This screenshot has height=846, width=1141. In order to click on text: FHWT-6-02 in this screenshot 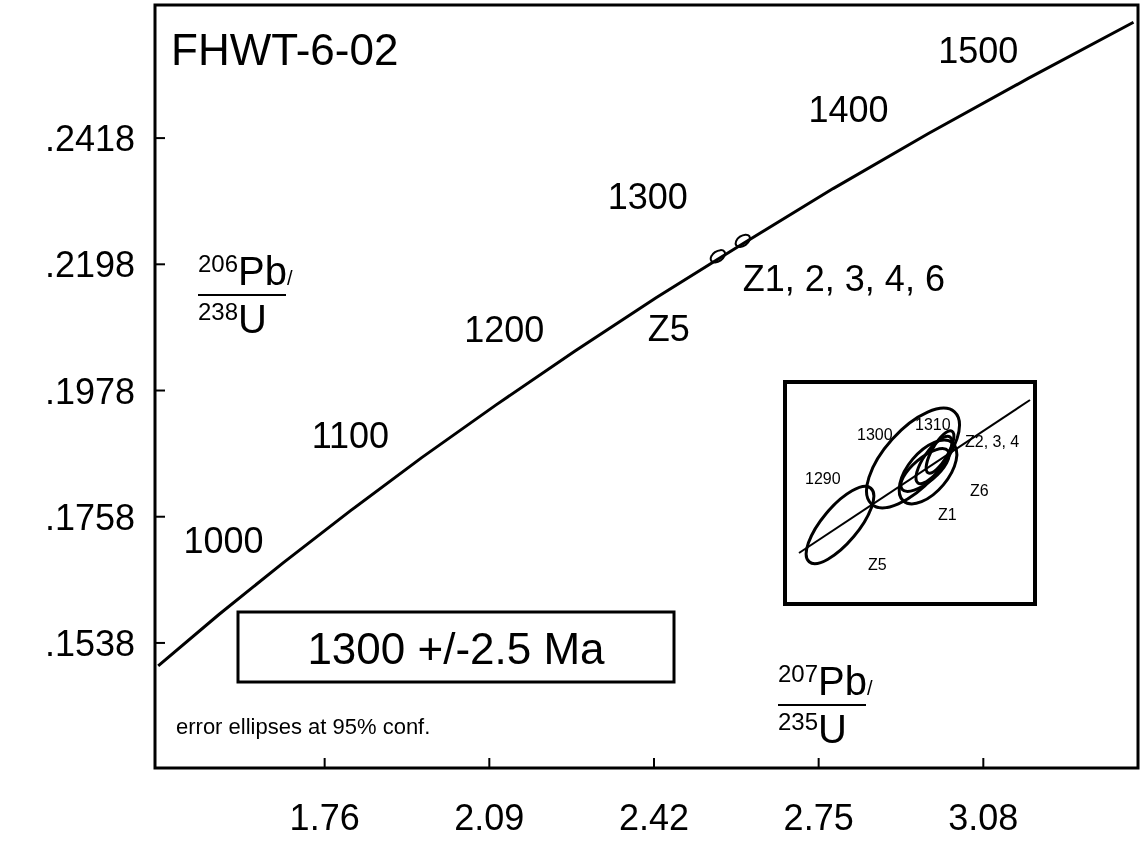, I will do `click(285, 49)`.